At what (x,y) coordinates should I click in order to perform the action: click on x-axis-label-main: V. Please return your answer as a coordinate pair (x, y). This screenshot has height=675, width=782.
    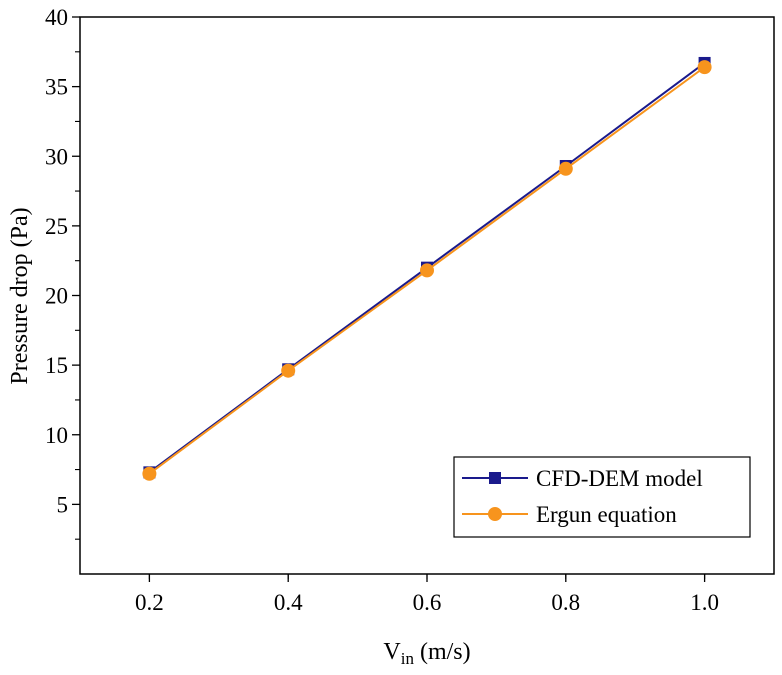
    Looking at the image, I should click on (392, 652).